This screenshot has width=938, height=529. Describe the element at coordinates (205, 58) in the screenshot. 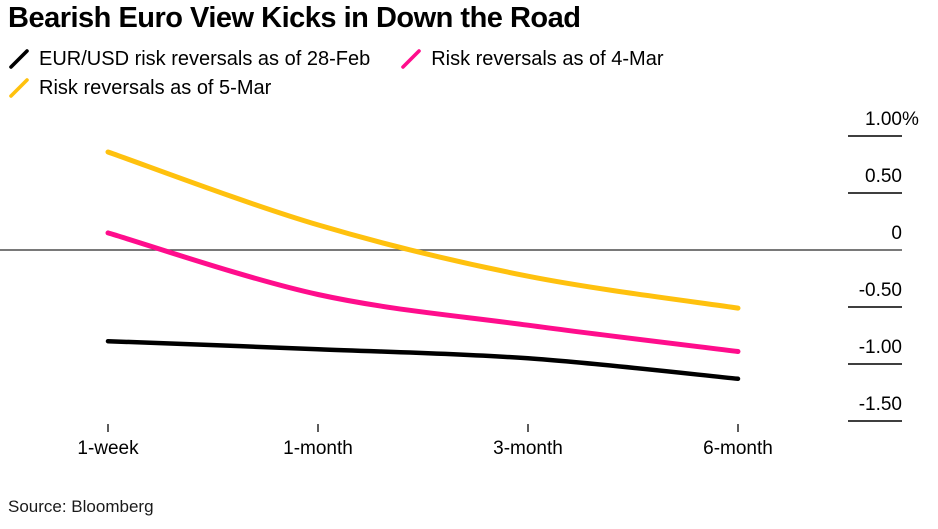

I see `legend-label-28-feb: EUR/USD risk reversals as of 28-Feb` at that location.